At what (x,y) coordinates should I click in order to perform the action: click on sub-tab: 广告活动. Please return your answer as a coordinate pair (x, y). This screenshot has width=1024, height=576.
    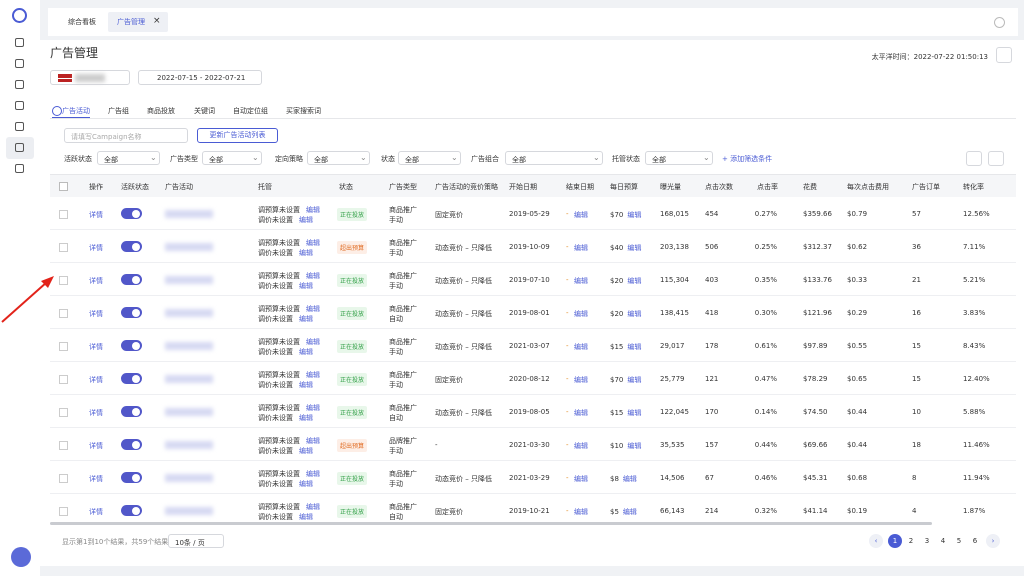
    Looking at the image, I should click on (76, 111).